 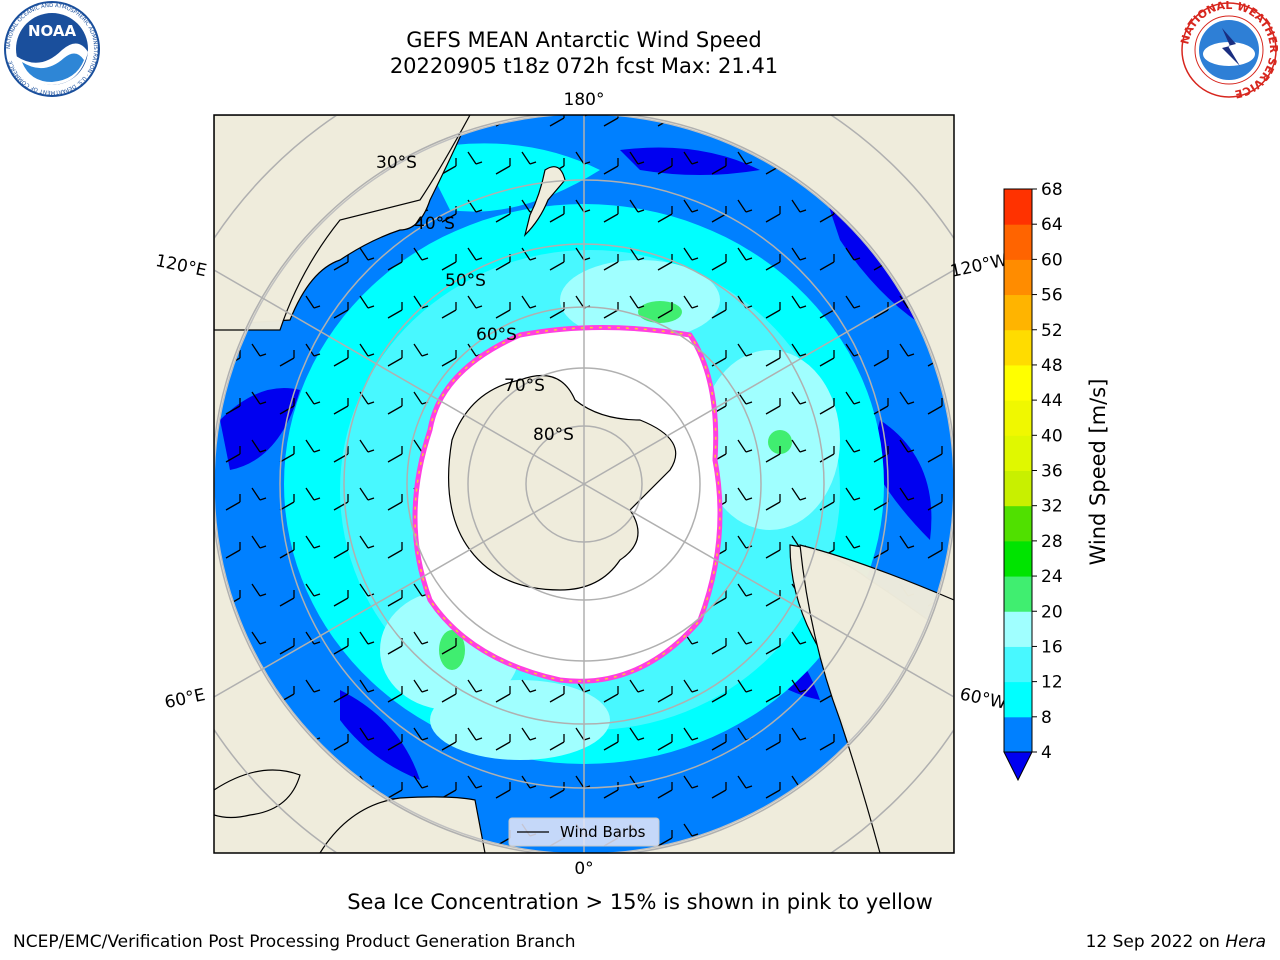 I want to click on colorbar-tick-label: 60, so click(x=1052, y=260).